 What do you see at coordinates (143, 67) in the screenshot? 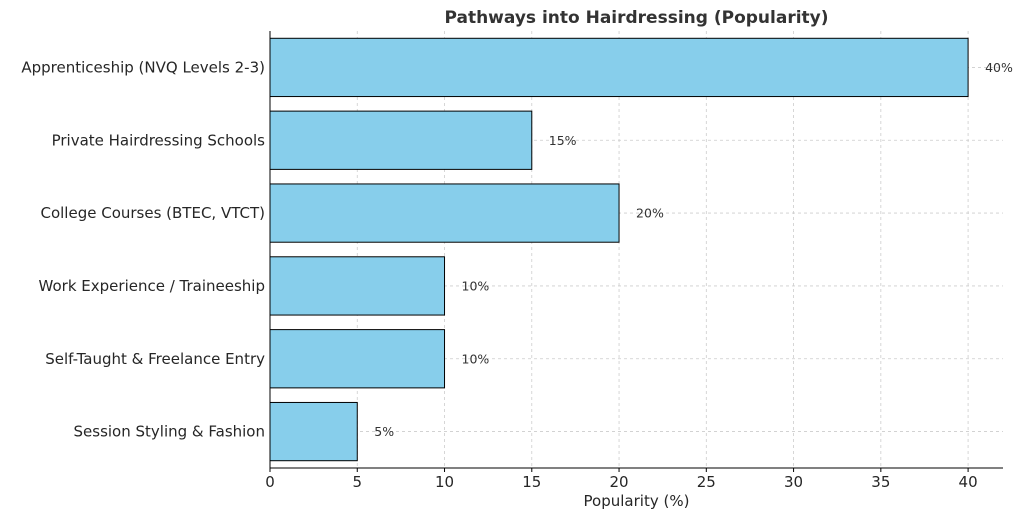
I see `category-label: Apprenticeship (NVQ Levels 2-3)` at bounding box center [143, 67].